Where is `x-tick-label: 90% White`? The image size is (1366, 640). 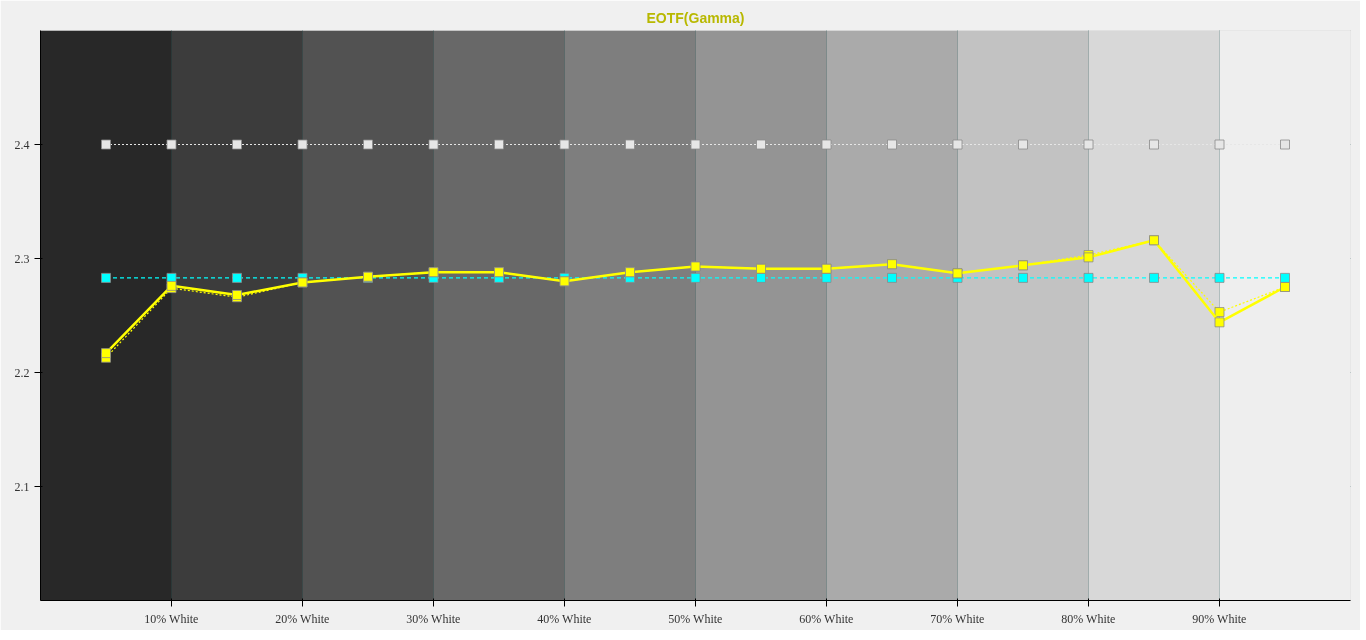
x-tick-label: 90% White is located at coordinates (1219, 618).